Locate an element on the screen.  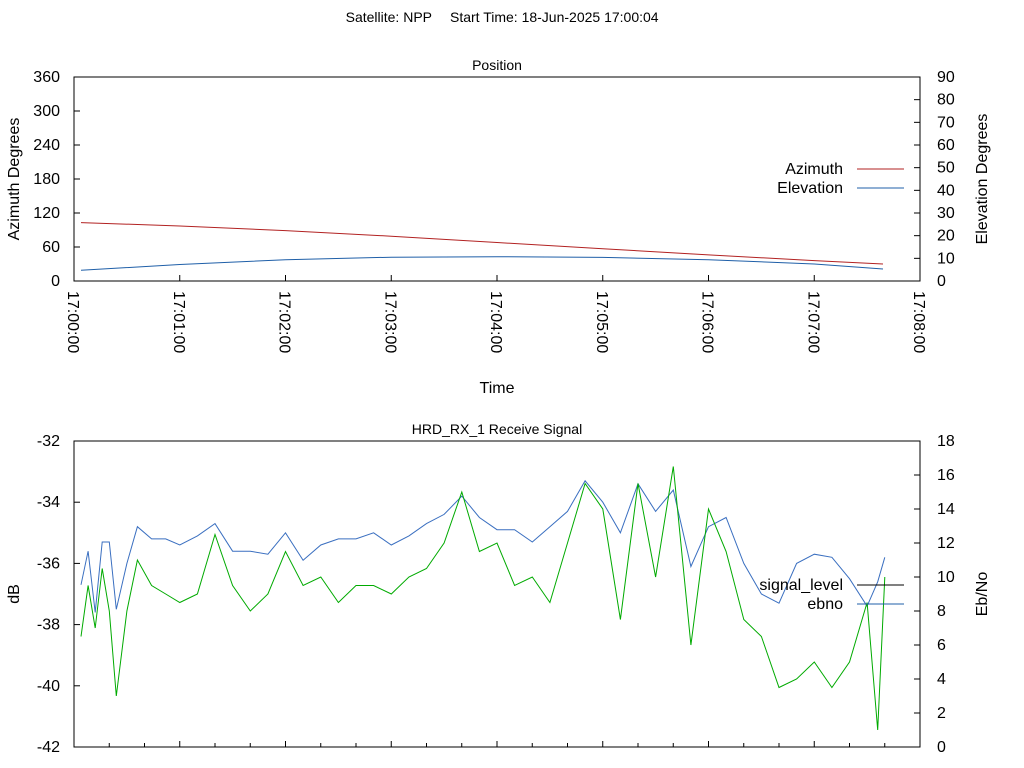
ebno-tick-label: 16 is located at coordinates (946, 475).